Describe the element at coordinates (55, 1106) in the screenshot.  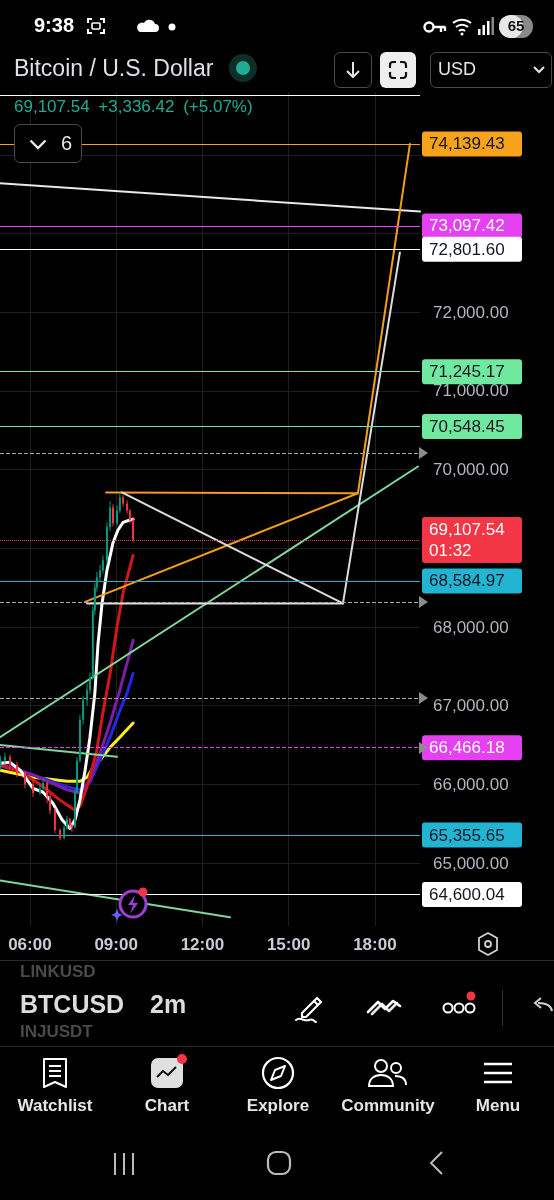
I see `text: Watchlist` at that location.